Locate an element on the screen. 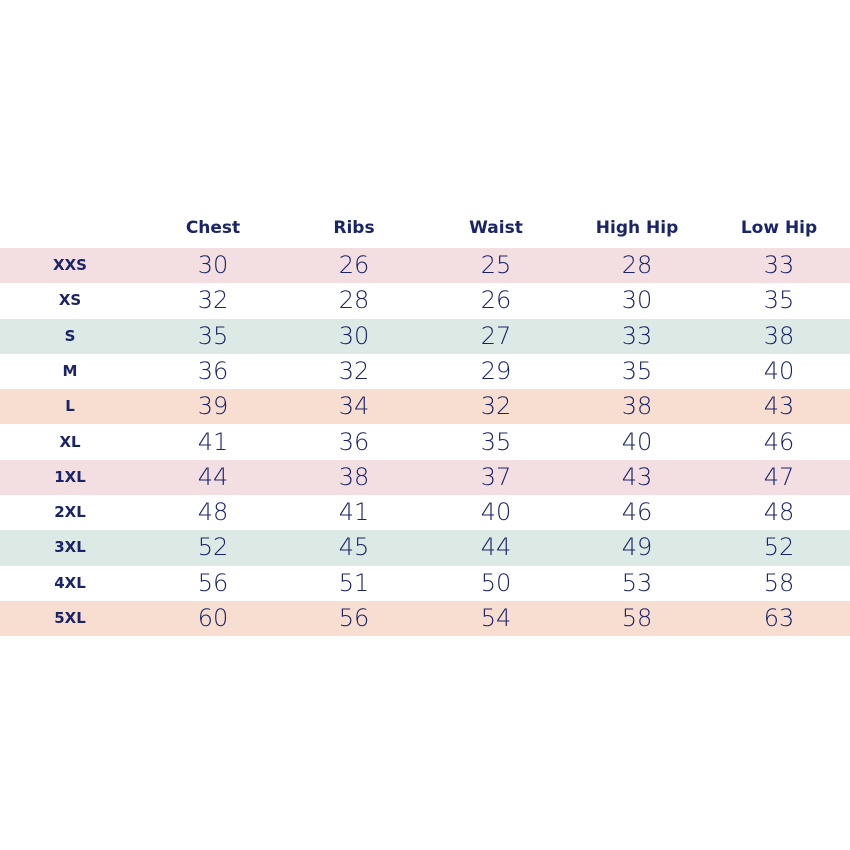  size-label: 5XL is located at coordinates (70, 618).